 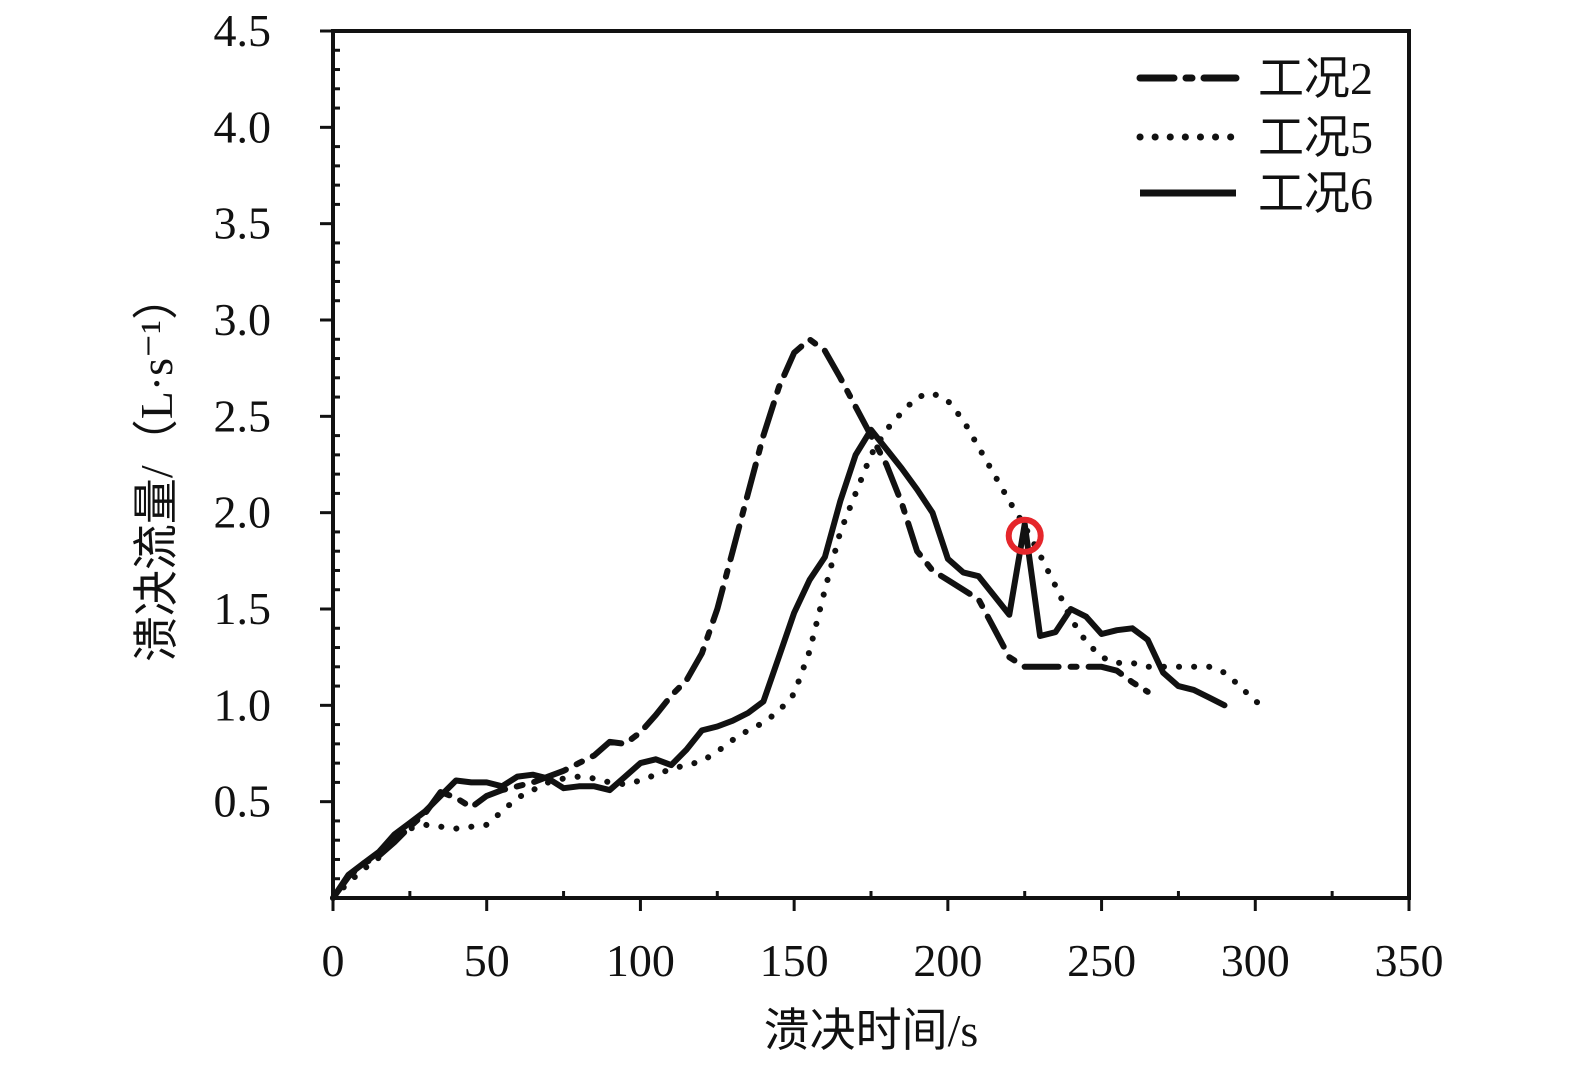 I want to click on x-axis-title: 溃决时间/s, so click(x=871, y=1030).